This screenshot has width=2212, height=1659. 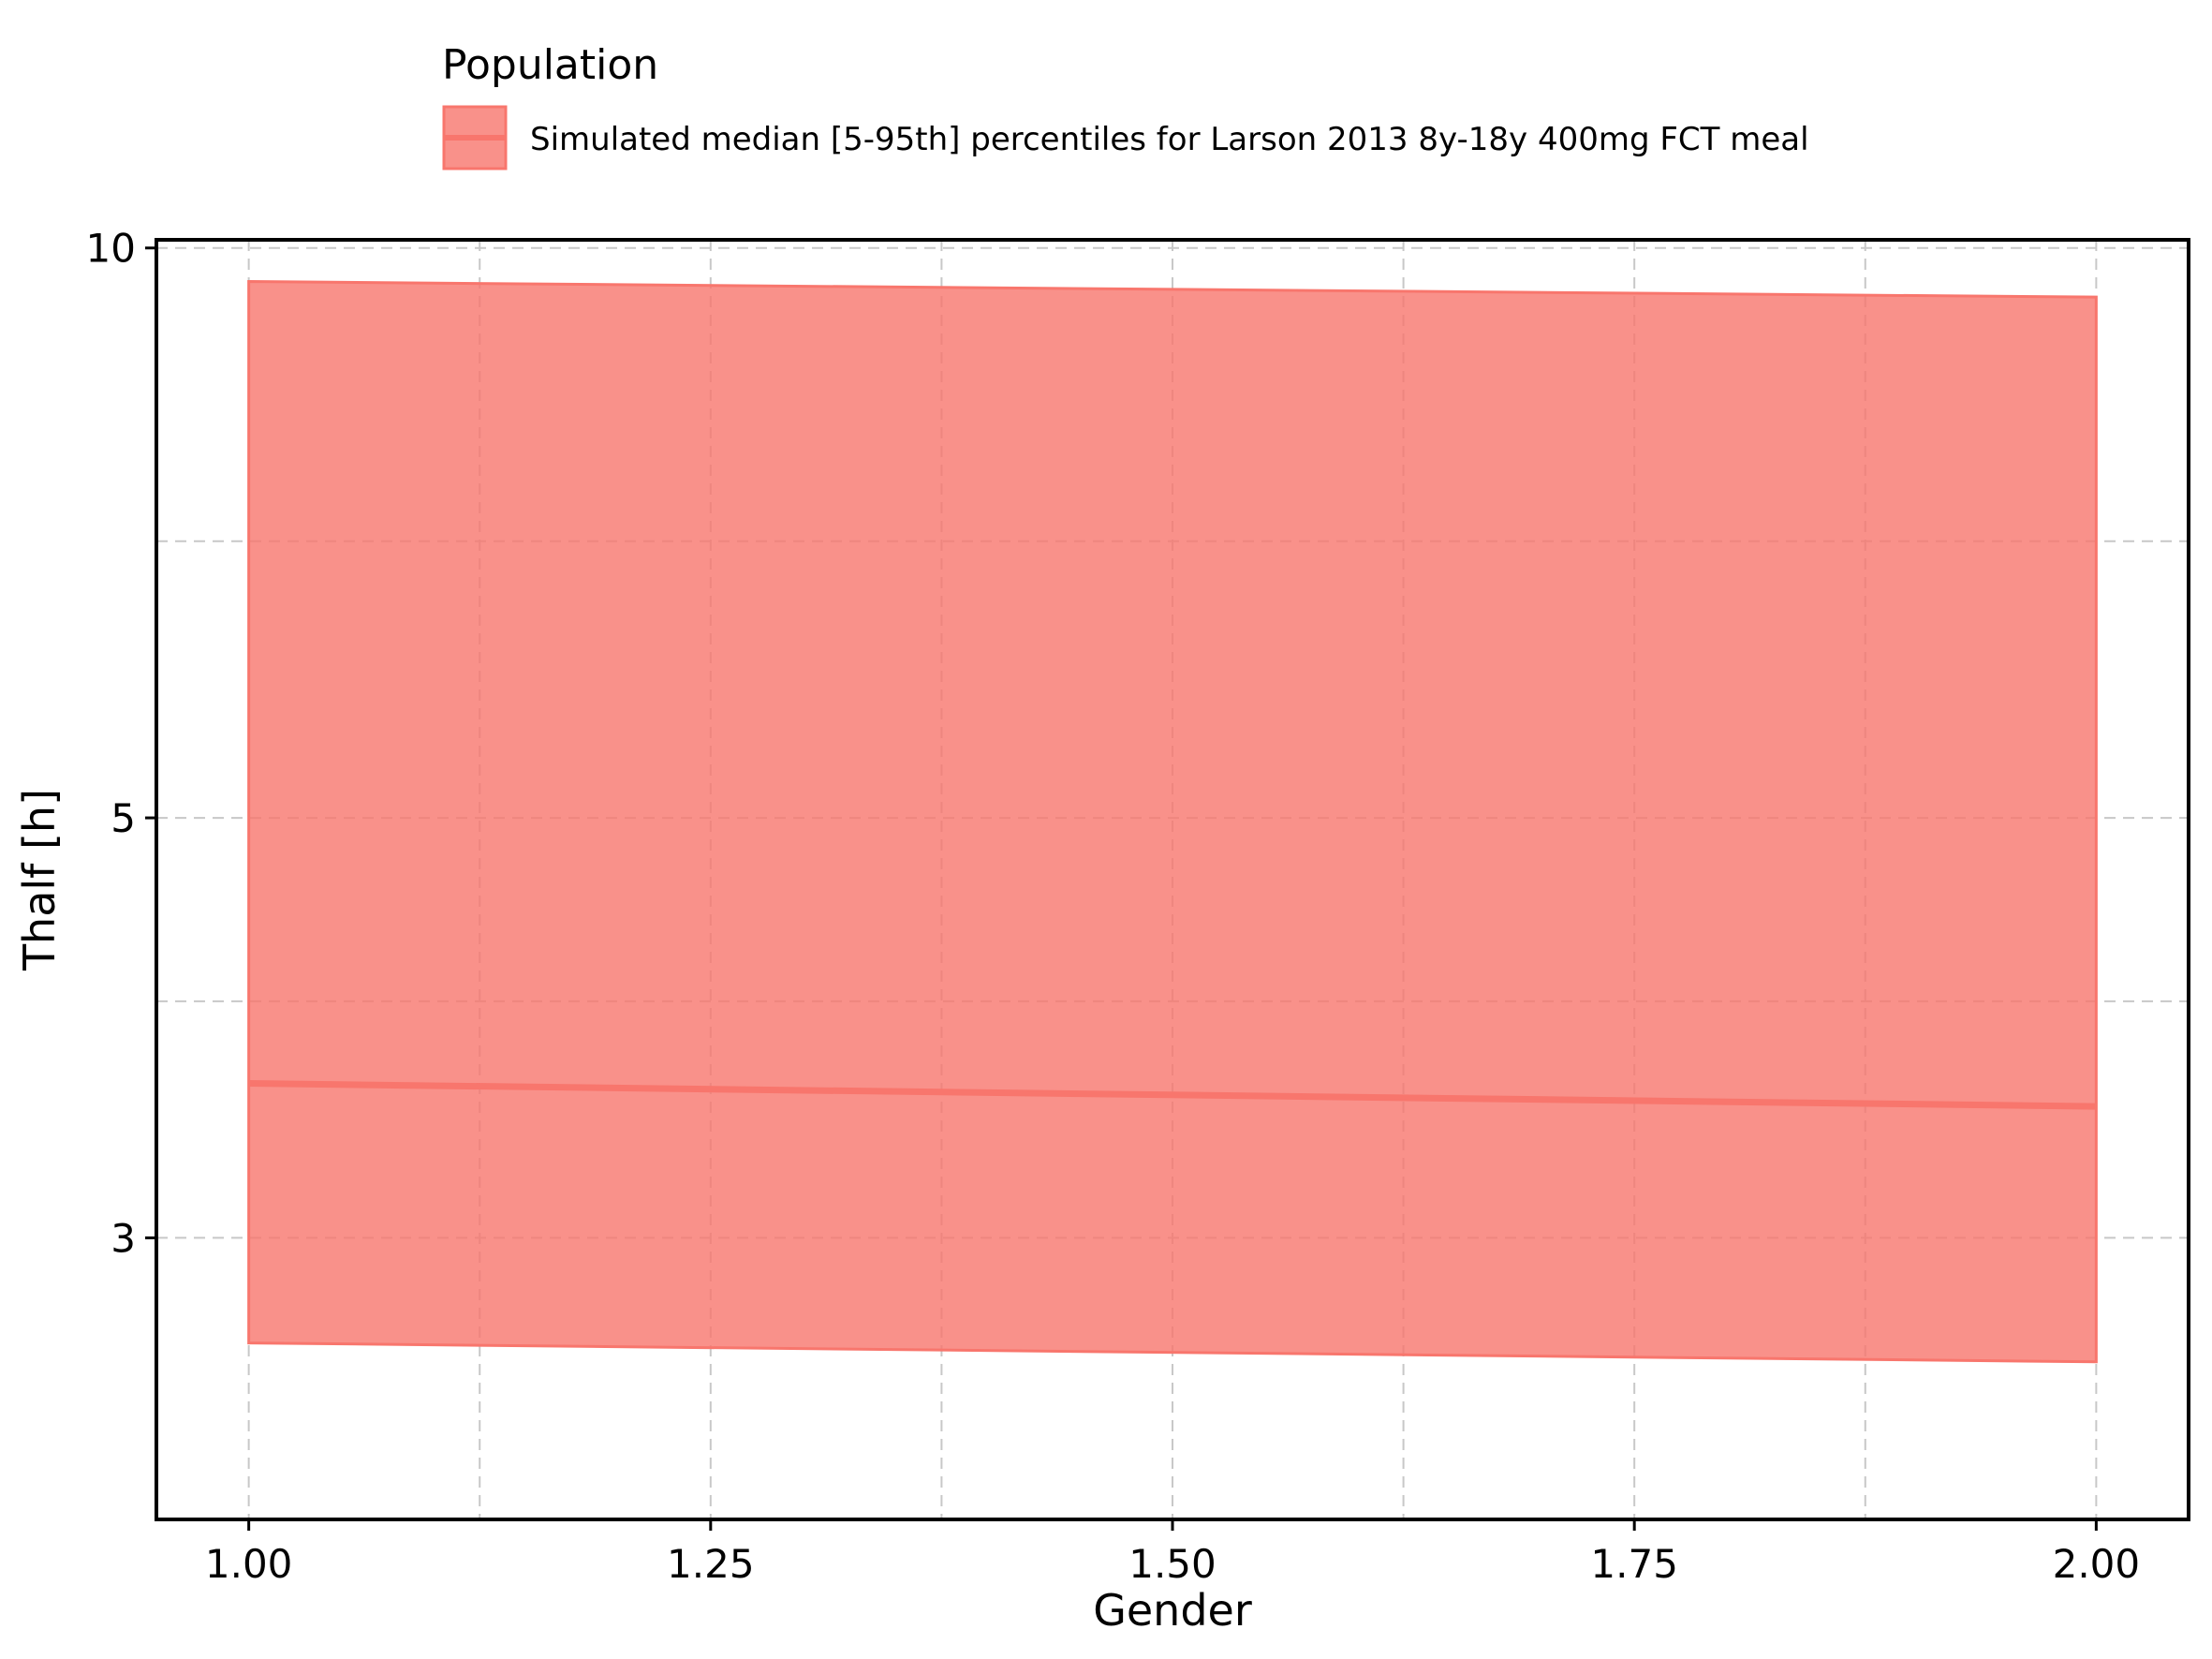 I want to click on legend-title: Population, so click(x=550, y=65).